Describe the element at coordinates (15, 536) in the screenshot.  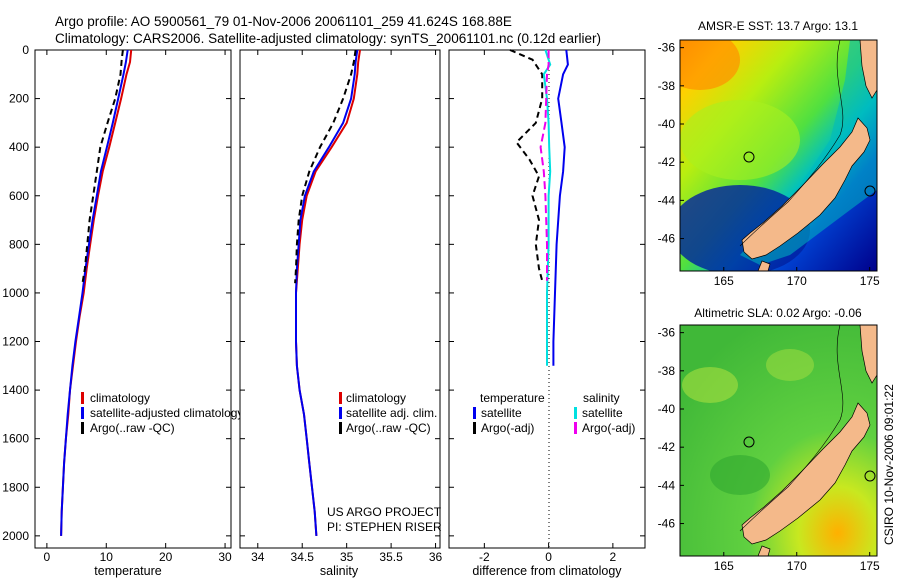
I see `y-tick-label: 2000` at that location.